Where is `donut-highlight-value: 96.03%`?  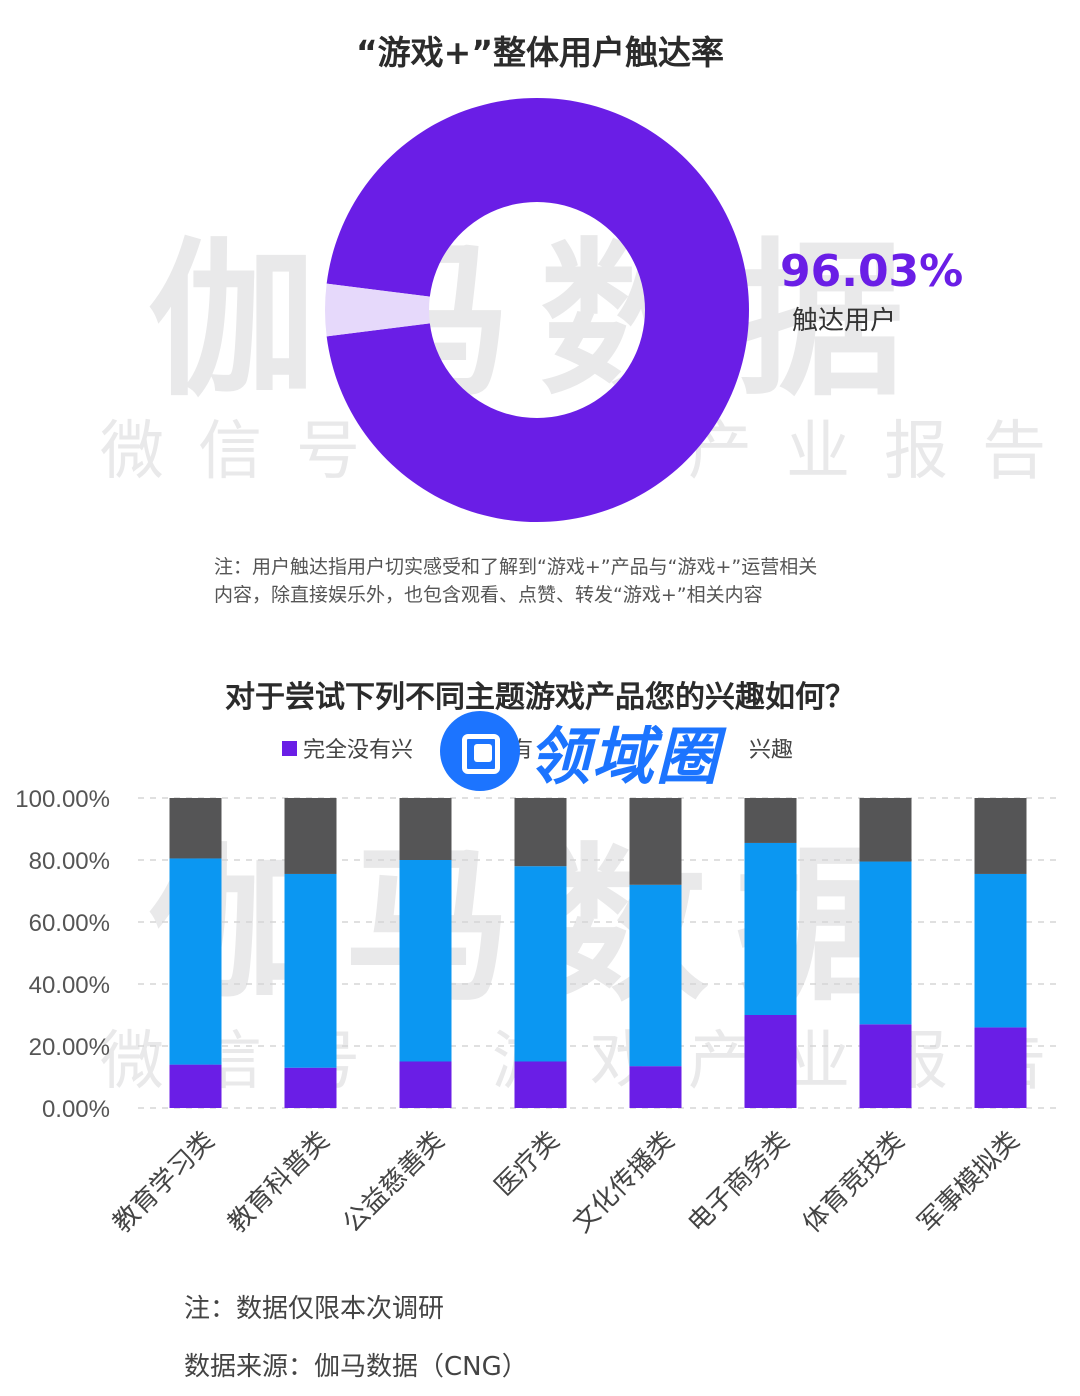
donut-highlight-value: 96.03% is located at coordinates (872, 271).